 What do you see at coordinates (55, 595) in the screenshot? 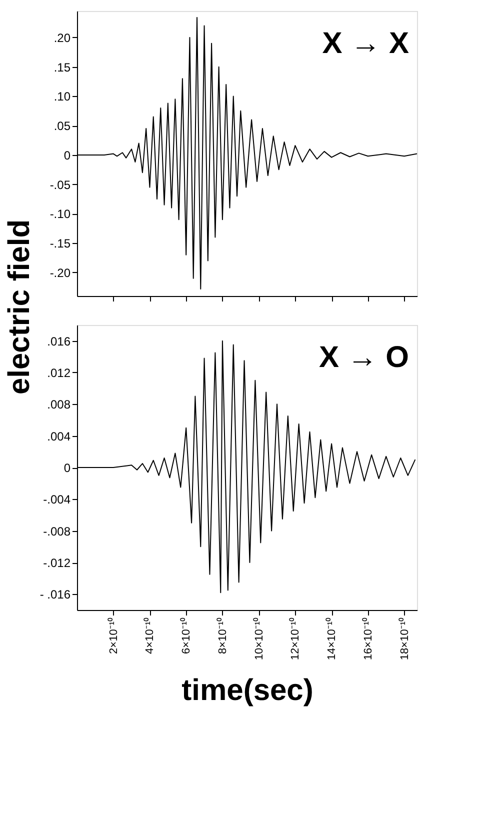
I see `y-tick-label: - .016` at bounding box center [55, 595].